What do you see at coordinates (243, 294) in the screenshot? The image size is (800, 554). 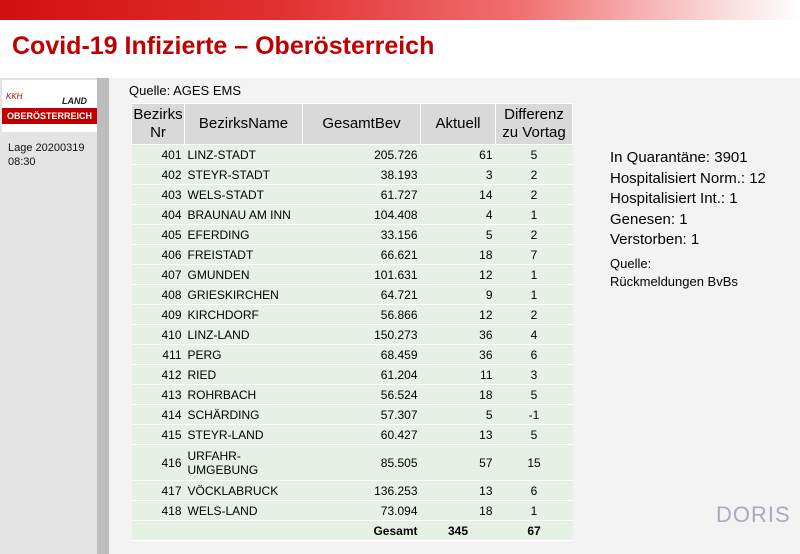 I see `table-cell: GRIESKIRCHEN` at bounding box center [243, 294].